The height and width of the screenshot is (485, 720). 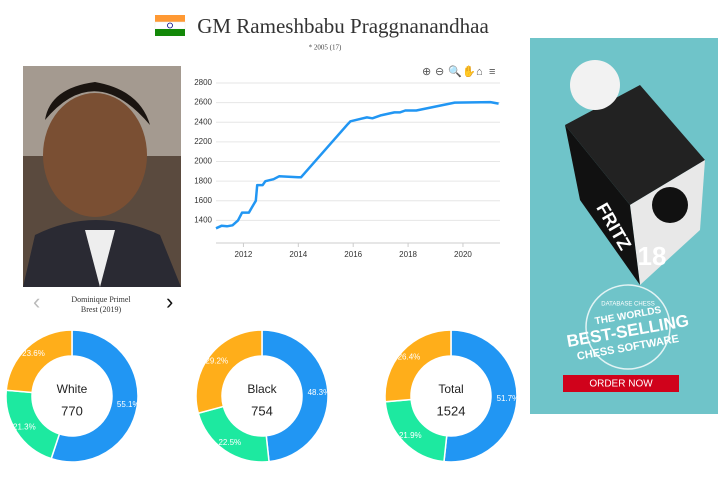 What do you see at coordinates (262, 410) in the screenshot?
I see `donut-value: 754` at bounding box center [262, 410].